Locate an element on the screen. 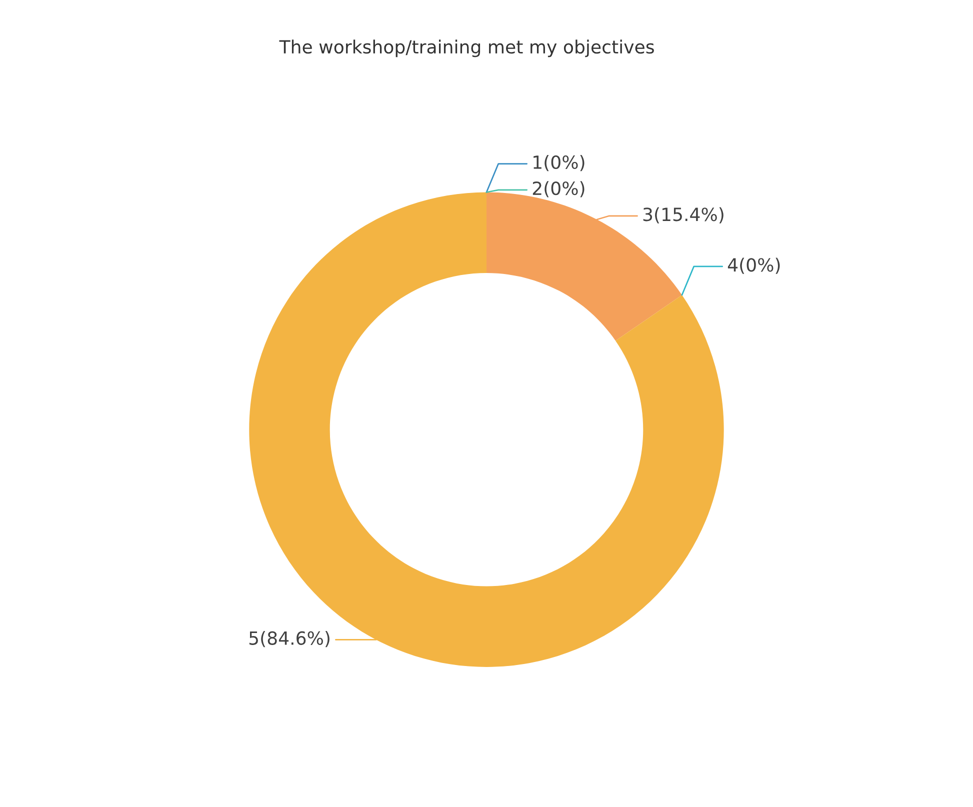 This screenshot has width=973, height=807. legend-label: 2 is located at coordinates (537, 188).